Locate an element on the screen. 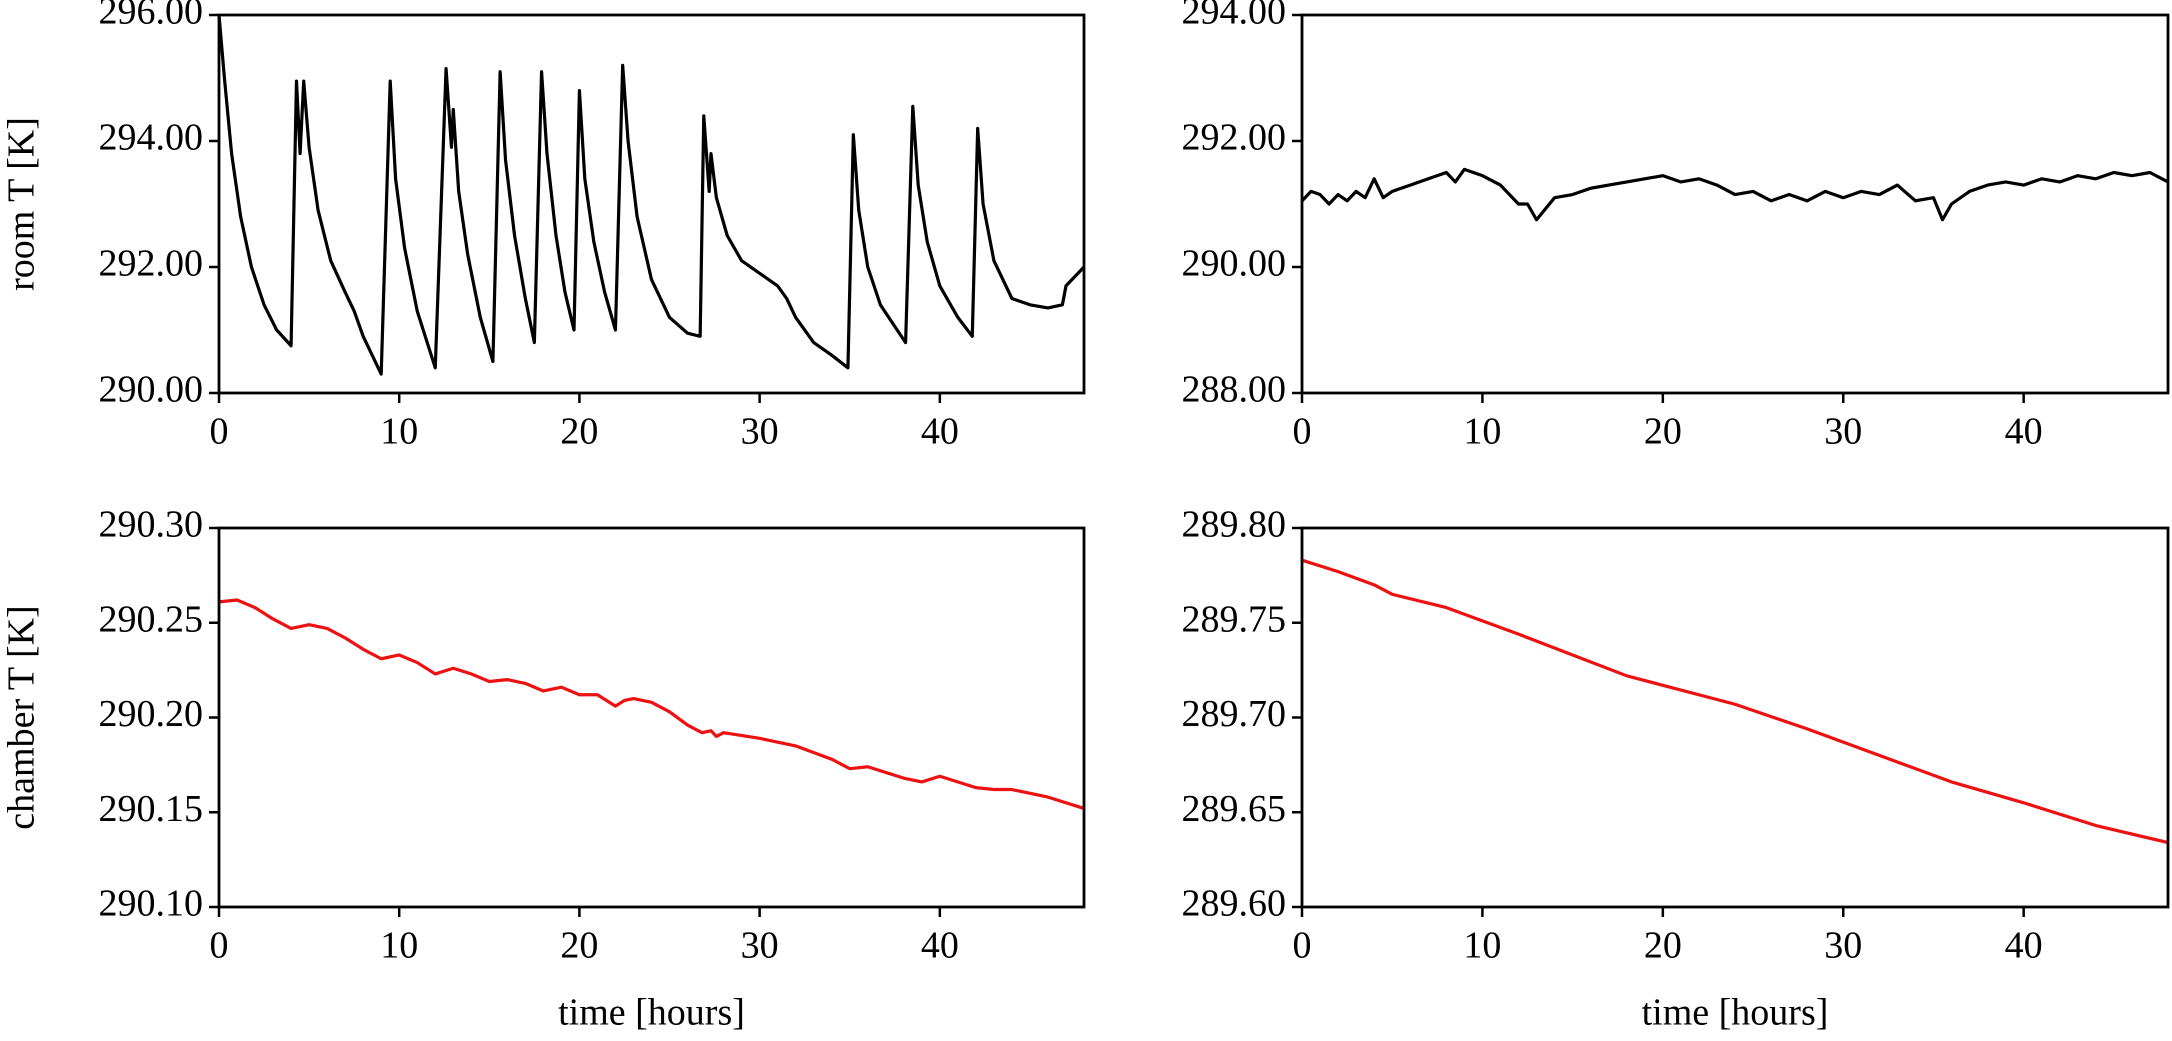 The width and height of the screenshot is (2172, 1041). y-tick-label: 289.60 is located at coordinates (1234, 904).